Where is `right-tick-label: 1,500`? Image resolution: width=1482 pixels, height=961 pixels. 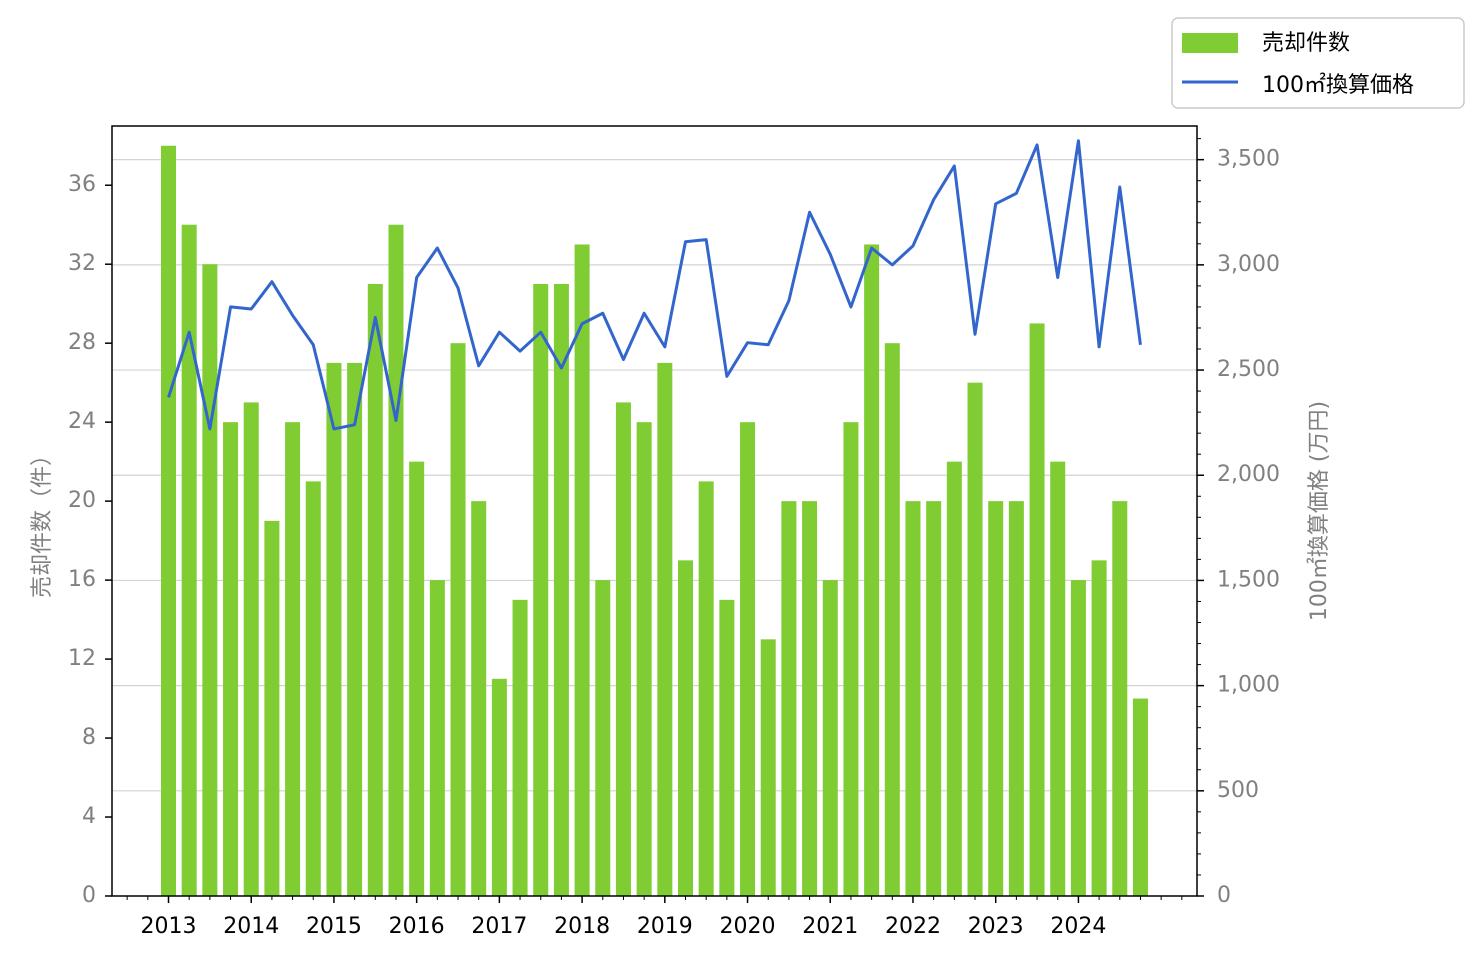
right-tick-label: 1,500 is located at coordinates (1248, 579).